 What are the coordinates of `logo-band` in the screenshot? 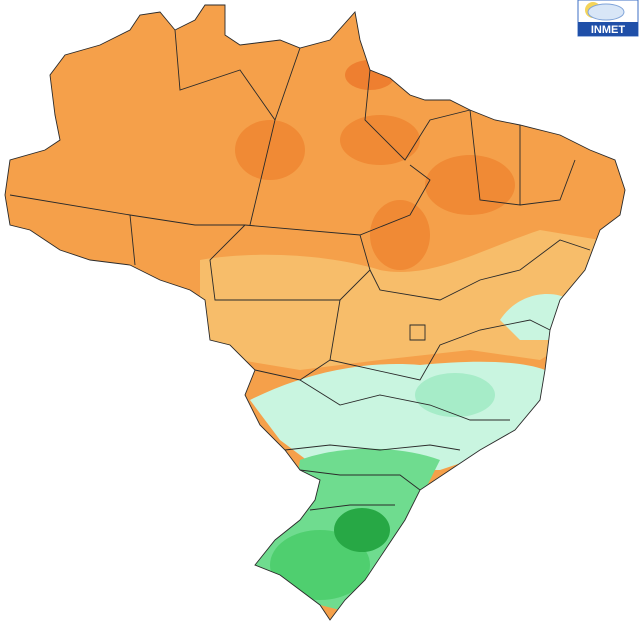 It's located at (608, 29).